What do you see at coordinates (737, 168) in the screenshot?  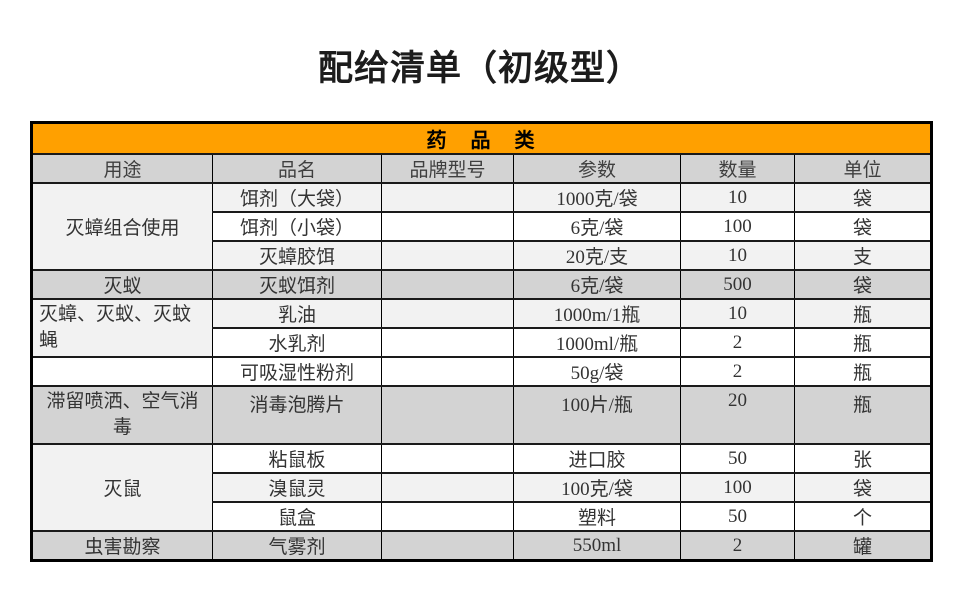 I see `col-header-quantity: 数量` at bounding box center [737, 168].